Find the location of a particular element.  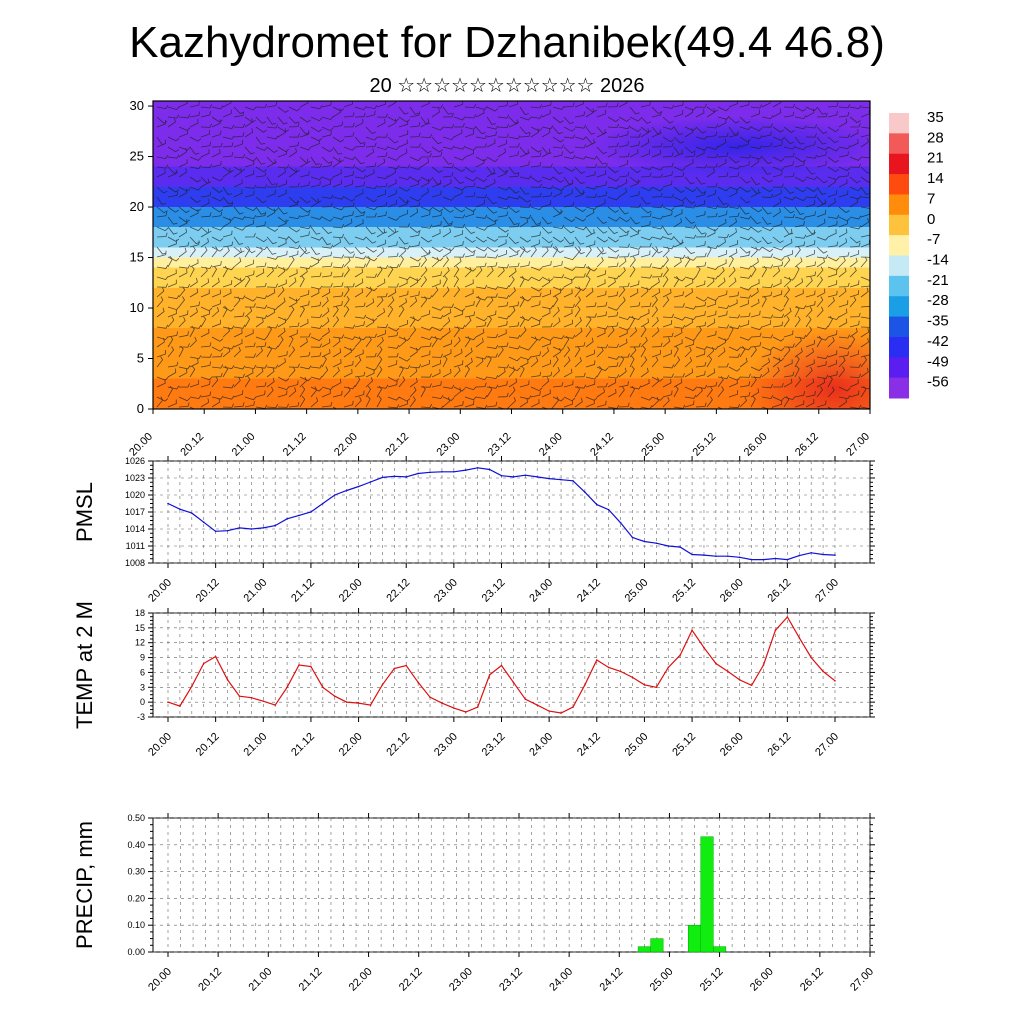

x-tick-label: 26.00 is located at coordinates (762, 980).